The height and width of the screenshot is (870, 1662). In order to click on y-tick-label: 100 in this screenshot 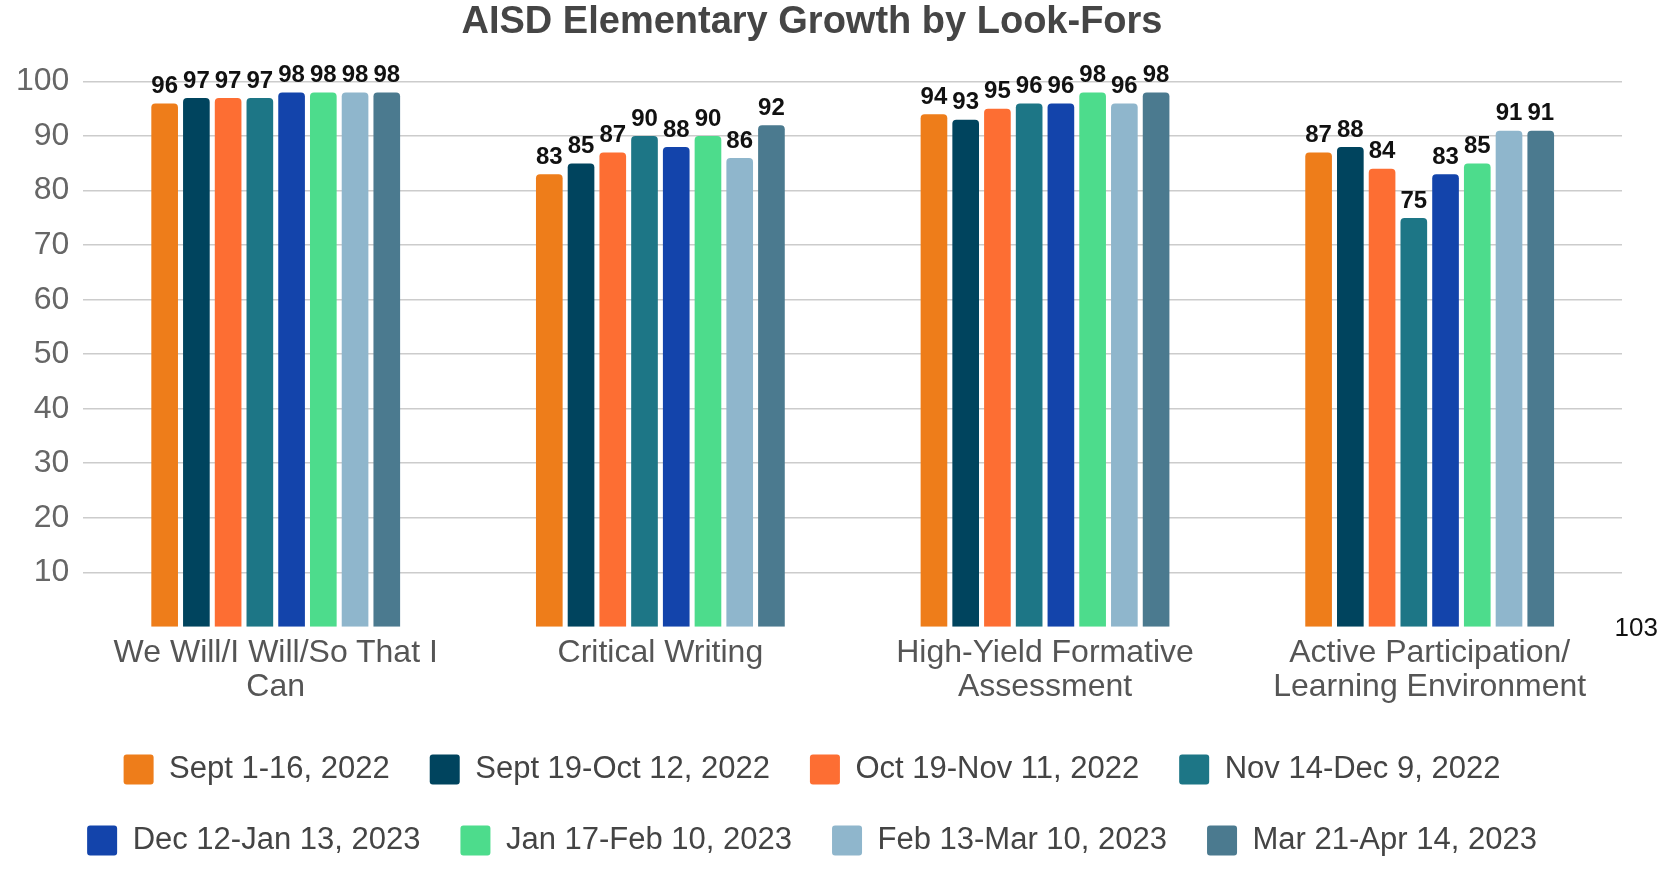, I will do `click(43, 79)`.